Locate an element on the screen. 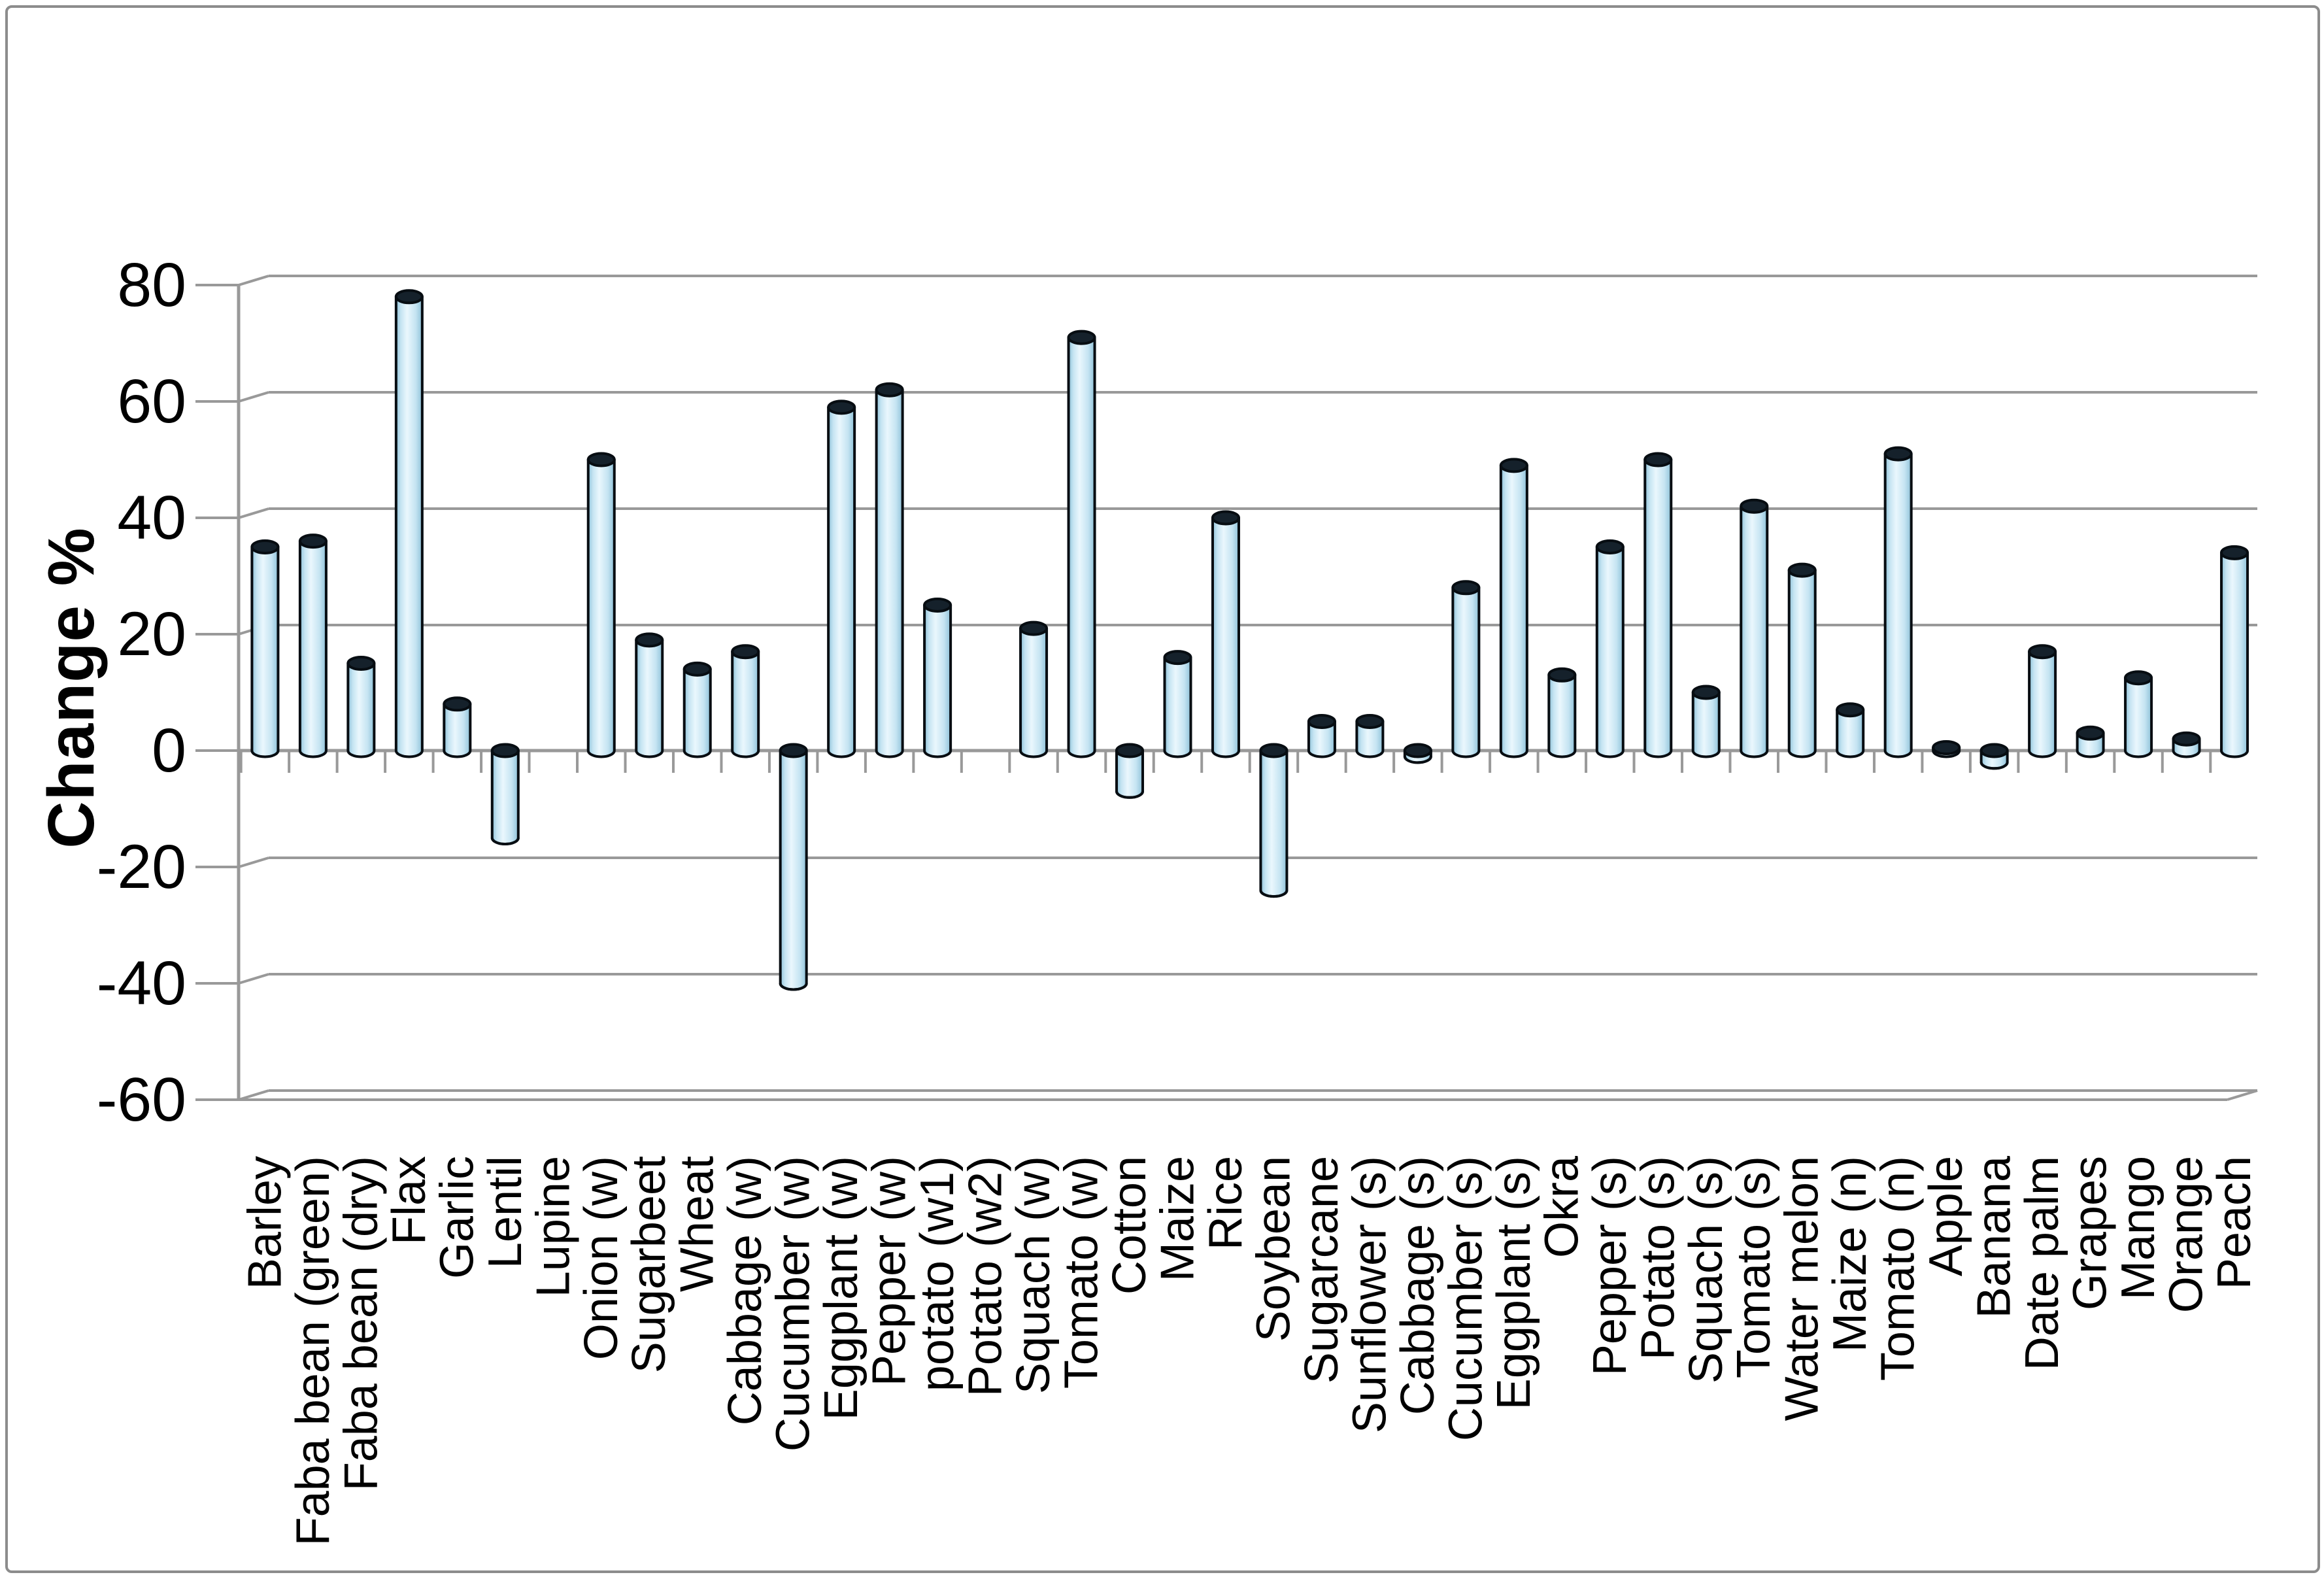  y-tick-label-60: 60 is located at coordinates (151, 401).